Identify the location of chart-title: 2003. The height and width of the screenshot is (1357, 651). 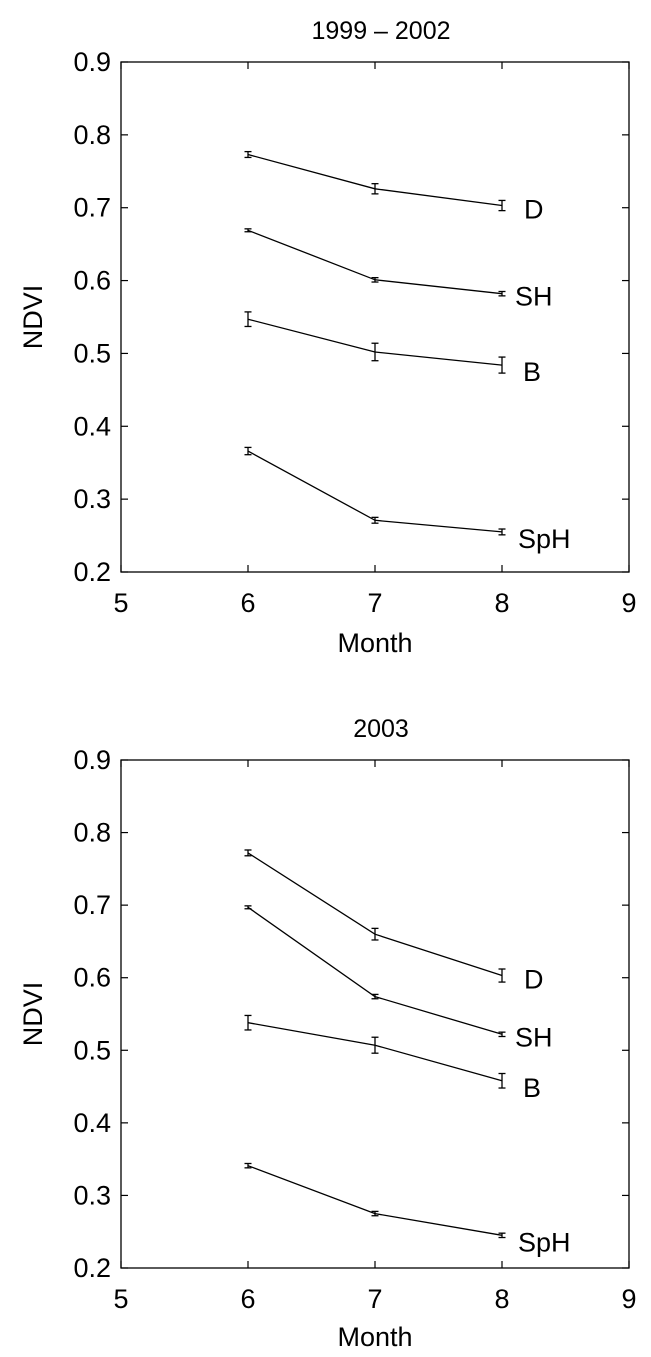
(381, 729).